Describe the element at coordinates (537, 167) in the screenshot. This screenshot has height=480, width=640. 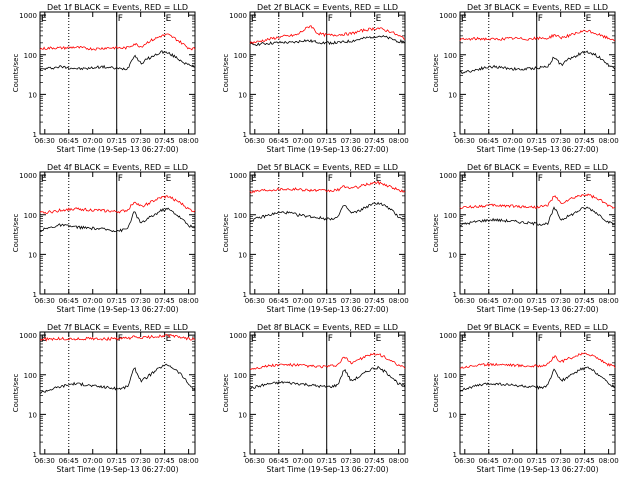
I see `panel-title: Det 6f BLACK = Events, RED = LLD` at that location.